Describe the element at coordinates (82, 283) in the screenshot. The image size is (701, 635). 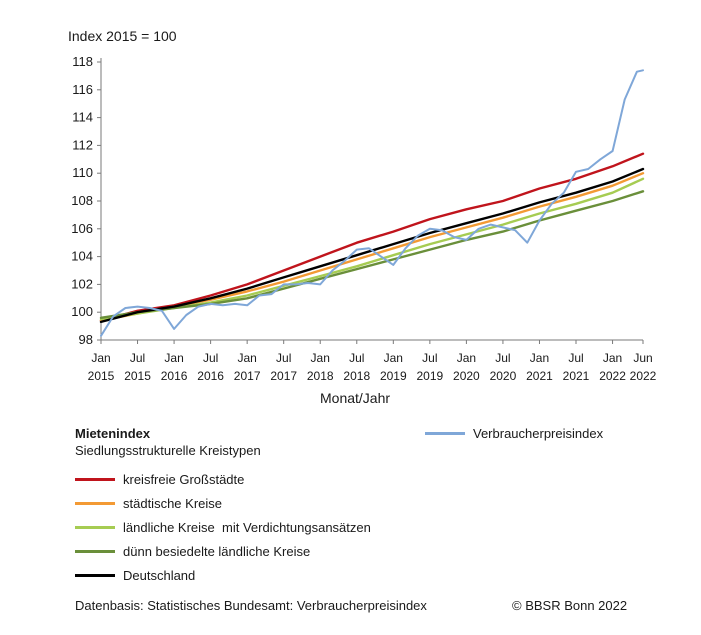
I see `y-tick-label: 102` at that location.